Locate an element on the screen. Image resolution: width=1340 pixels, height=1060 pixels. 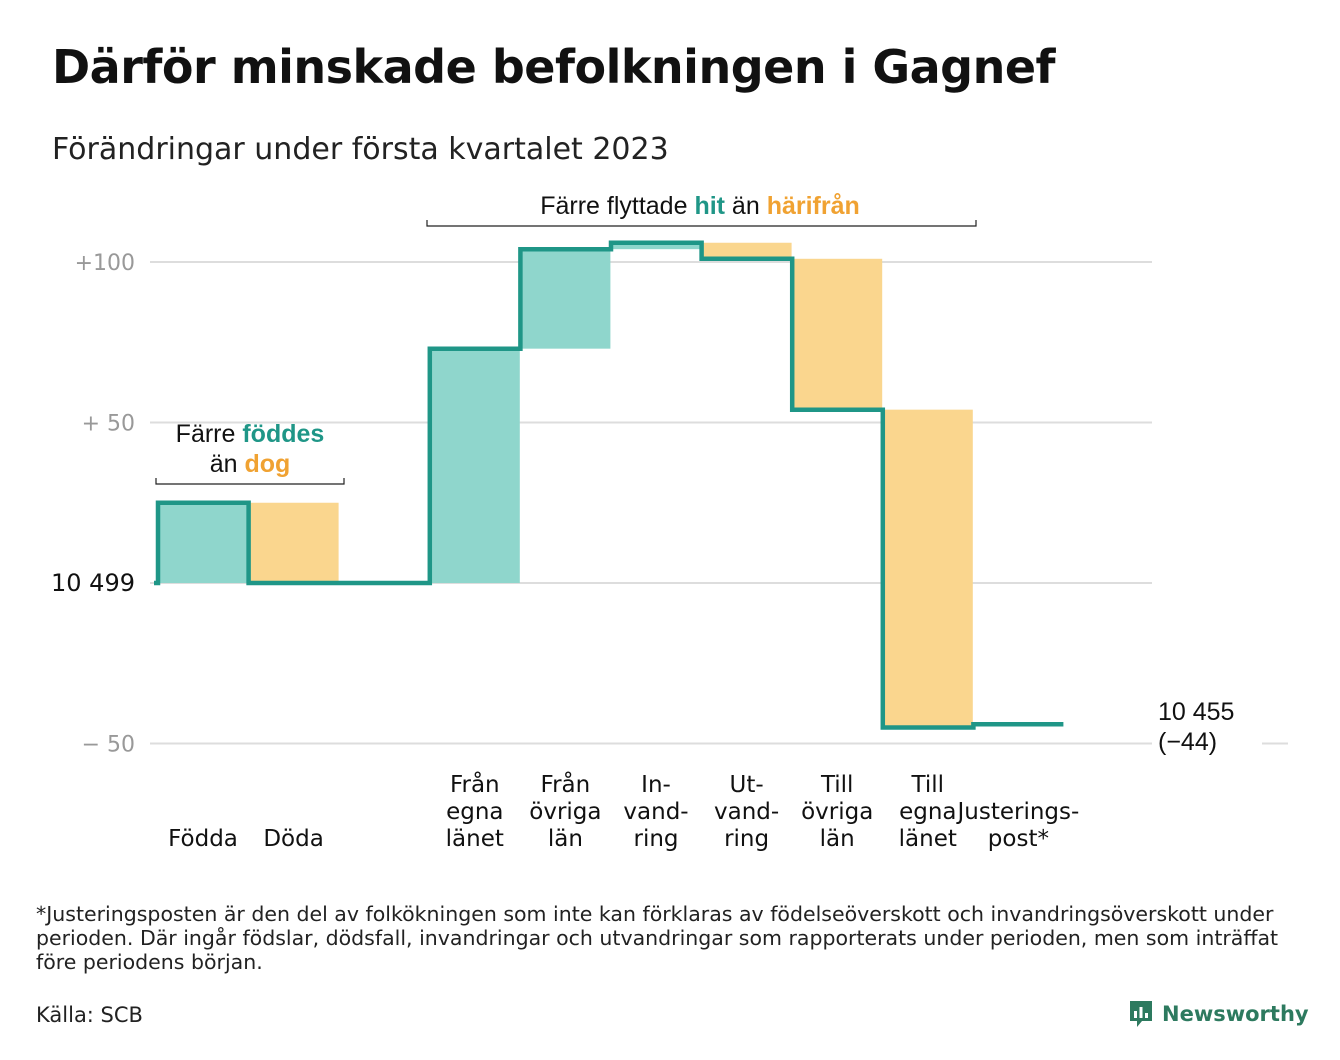
newsworthy-logo-icon is located at coordinates (1141, 1014).